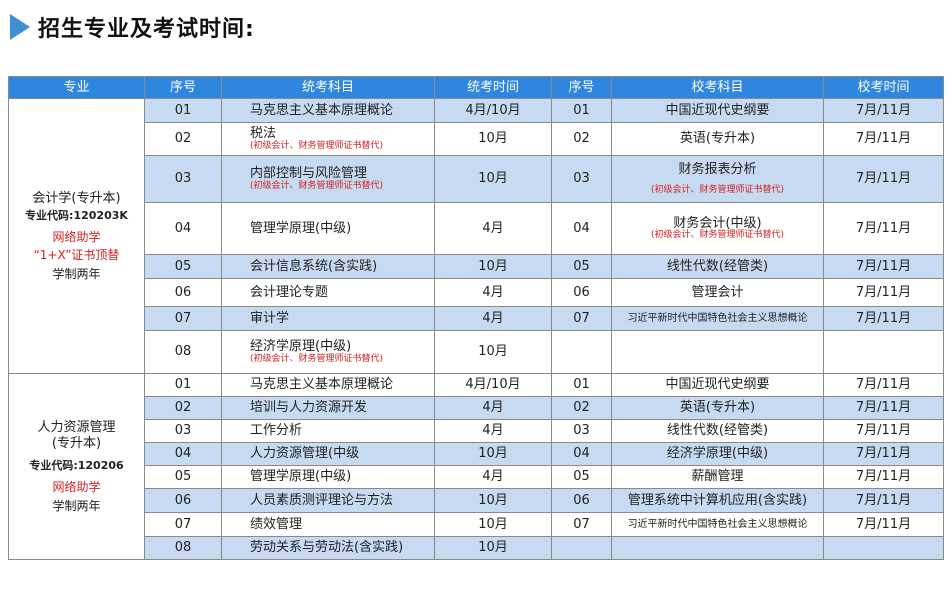  I want to click on row-subject-2-cell: 财务报表分析 (初级会计、财务管理师证书替代), so click(717, 179).